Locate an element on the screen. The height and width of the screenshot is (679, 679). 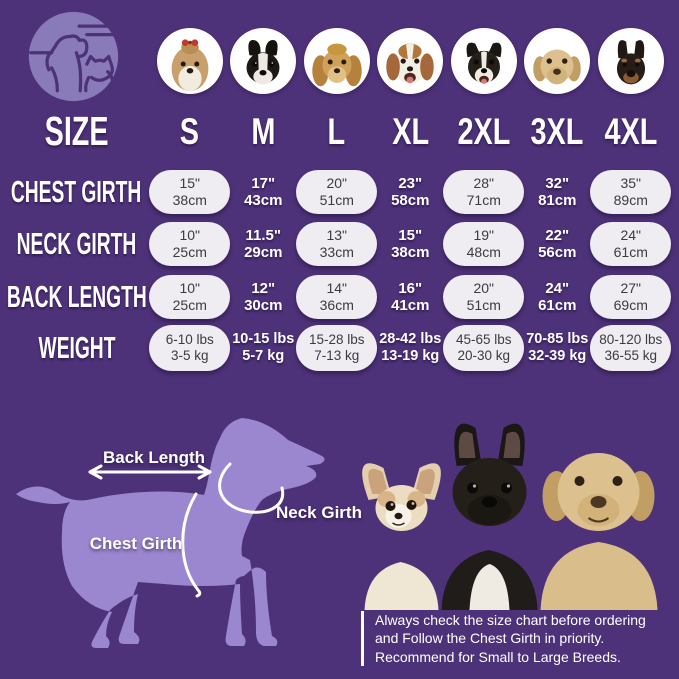
chest-girth-s: 15" 38cm is located at coordinates (190, 192).